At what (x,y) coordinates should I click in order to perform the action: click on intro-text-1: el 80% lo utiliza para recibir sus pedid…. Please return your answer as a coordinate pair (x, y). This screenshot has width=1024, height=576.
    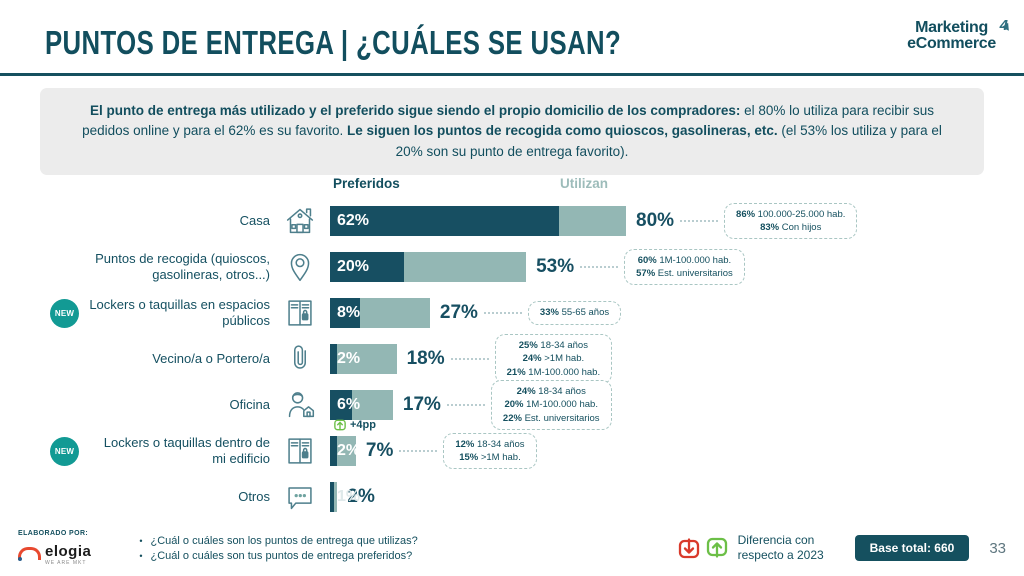
    Looking at the image, I should click on (508, 121).